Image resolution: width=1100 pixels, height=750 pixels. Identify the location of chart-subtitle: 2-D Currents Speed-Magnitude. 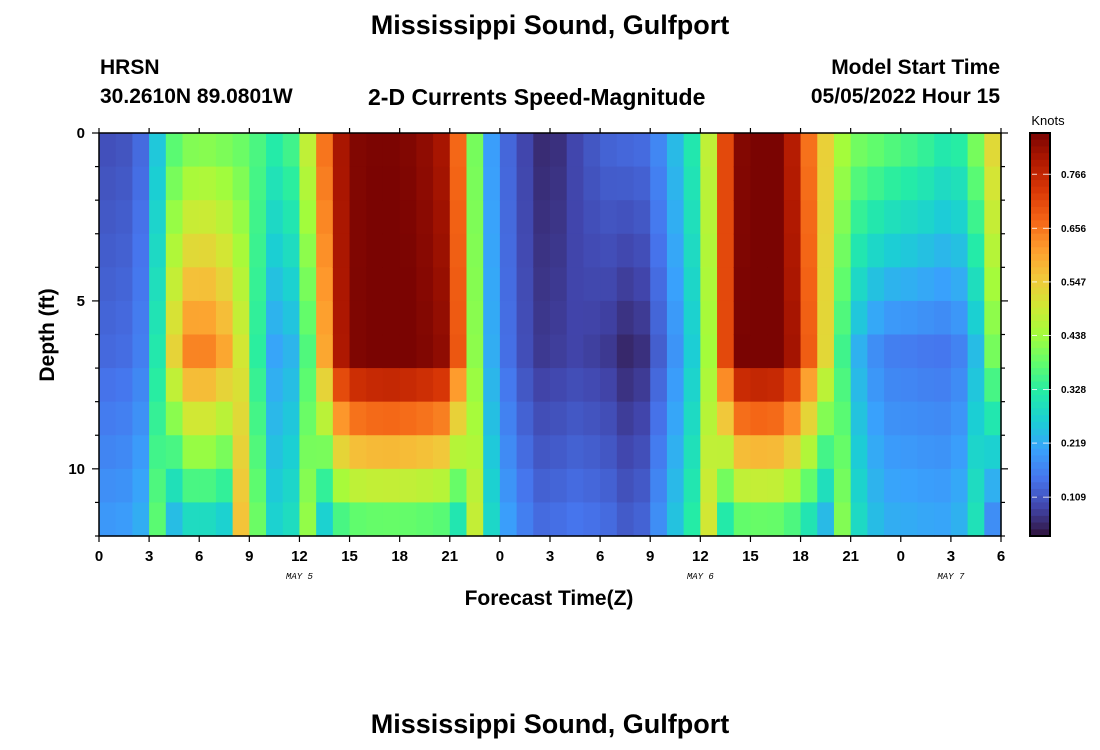
(537, 97).